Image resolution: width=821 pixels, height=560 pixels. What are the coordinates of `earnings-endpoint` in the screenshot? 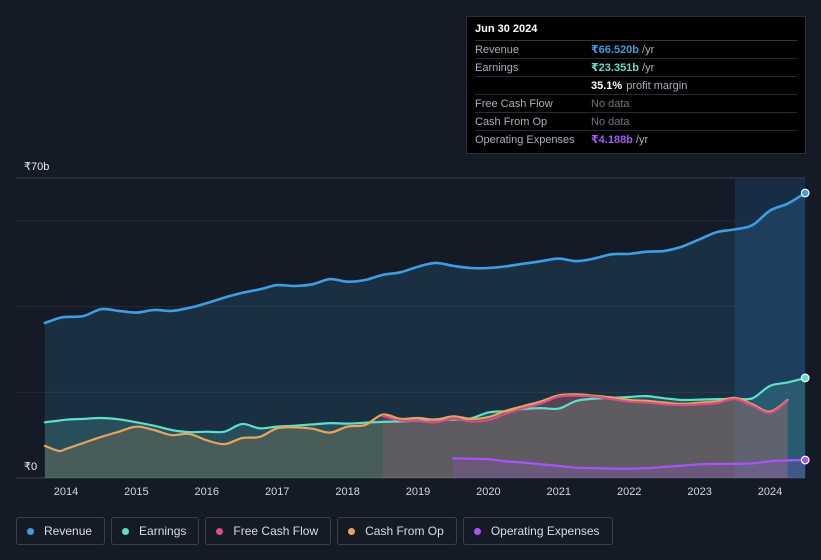 It's located at (805, 378).